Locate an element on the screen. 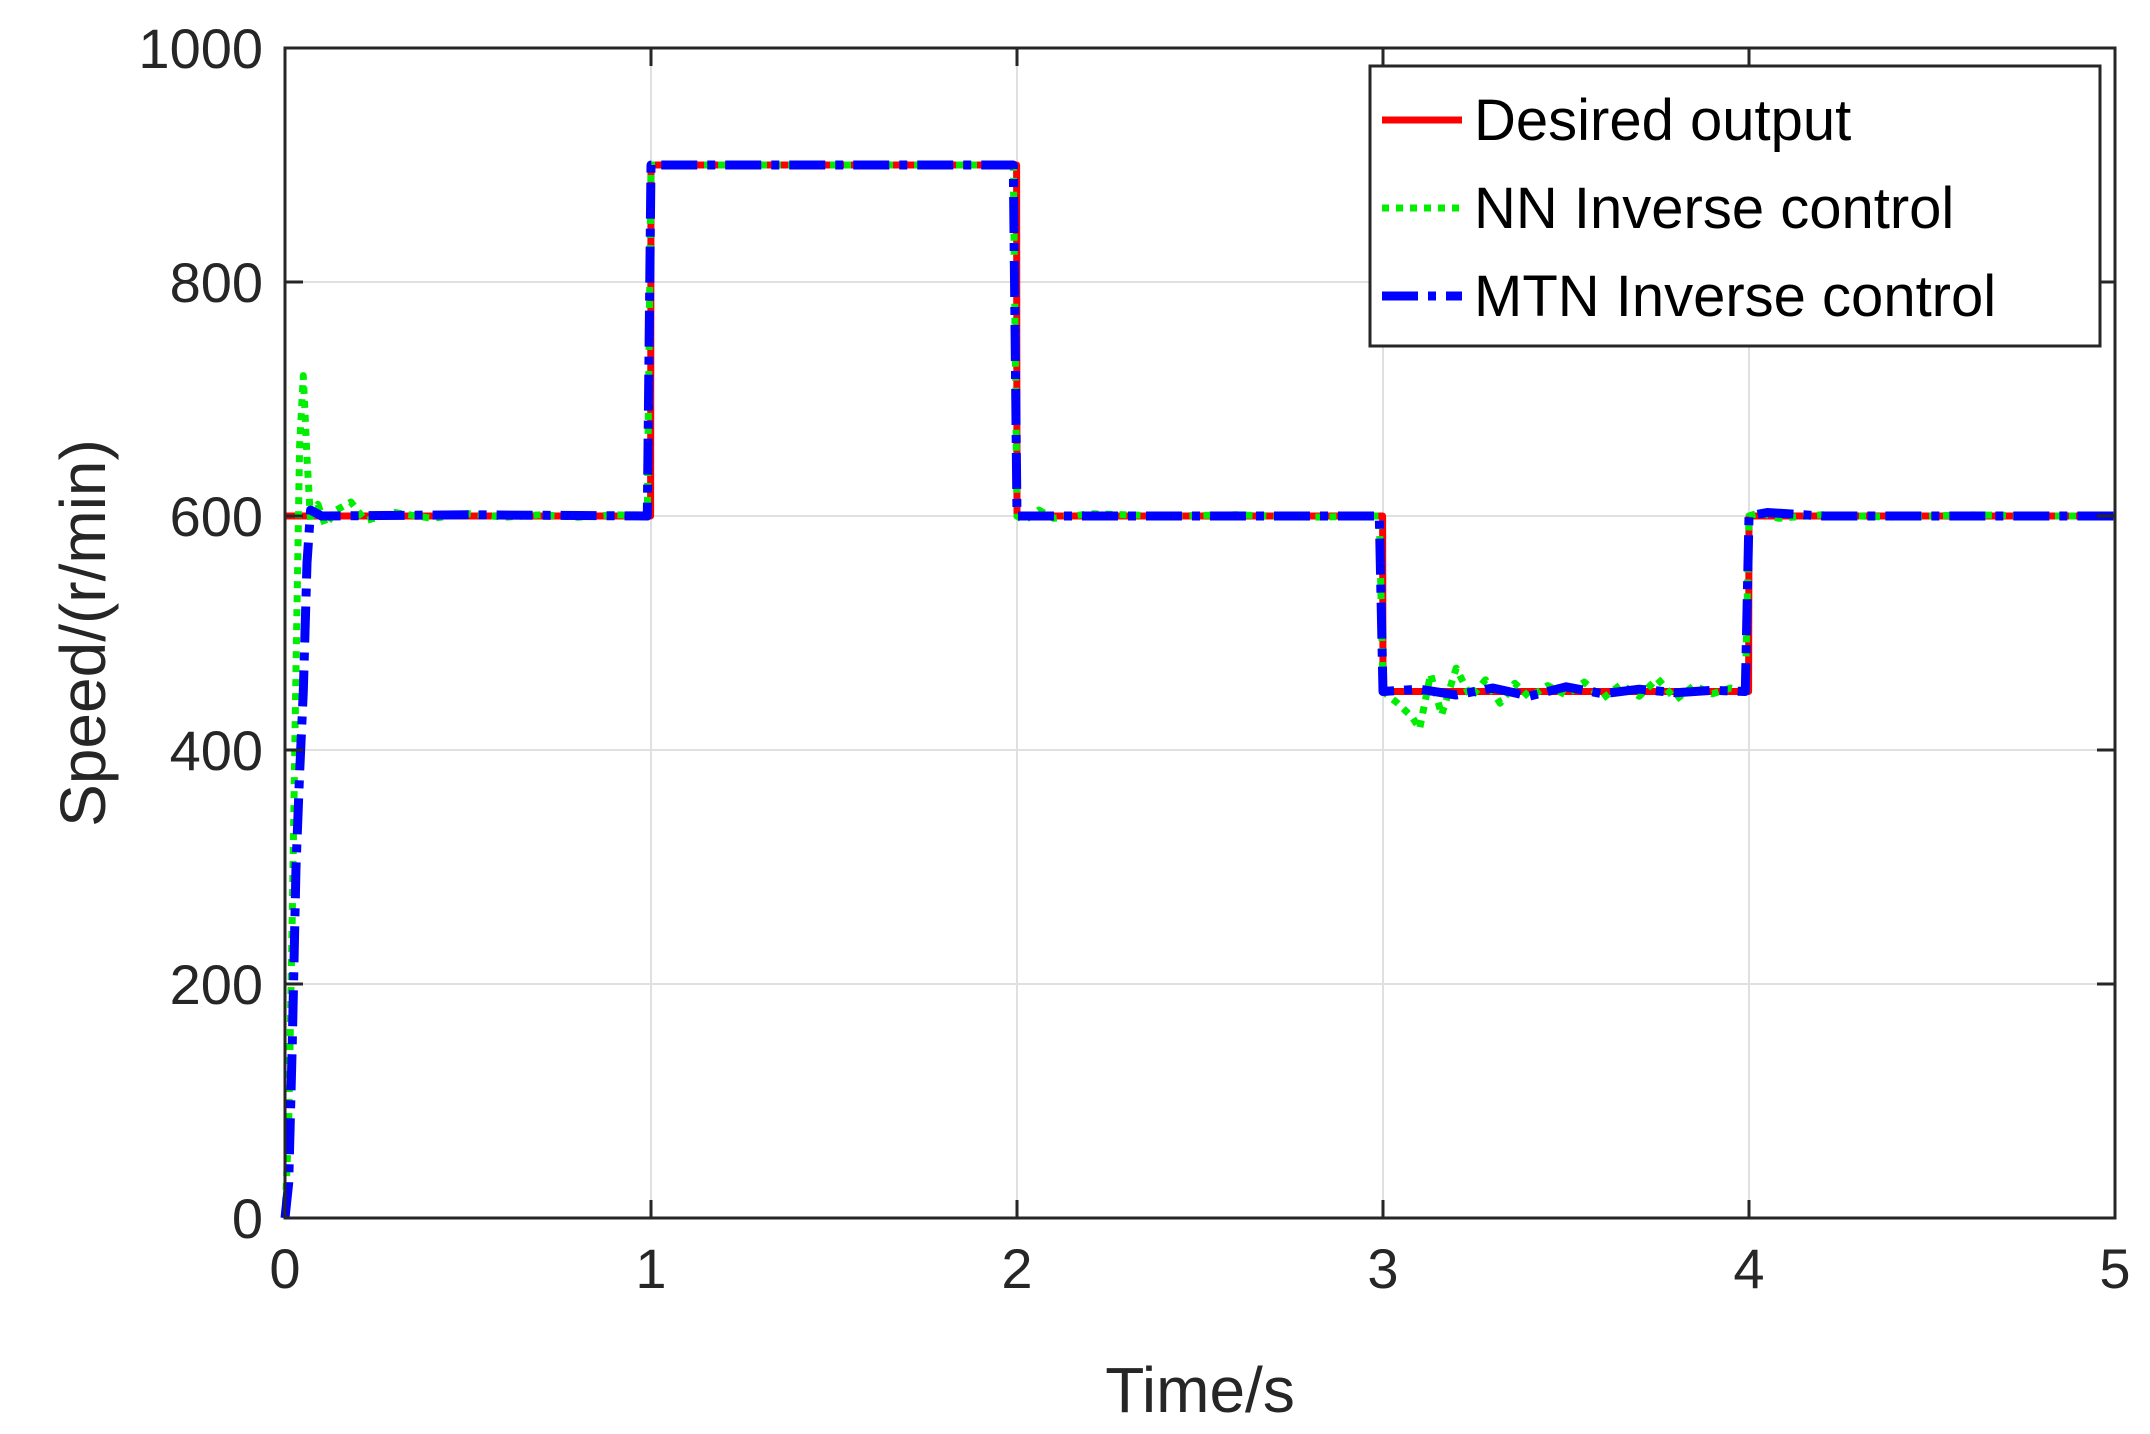 Image resolution: width=2150 pixels, height=1434 pixels. y-tick-label: 400 is located at coordinates (216, 750).